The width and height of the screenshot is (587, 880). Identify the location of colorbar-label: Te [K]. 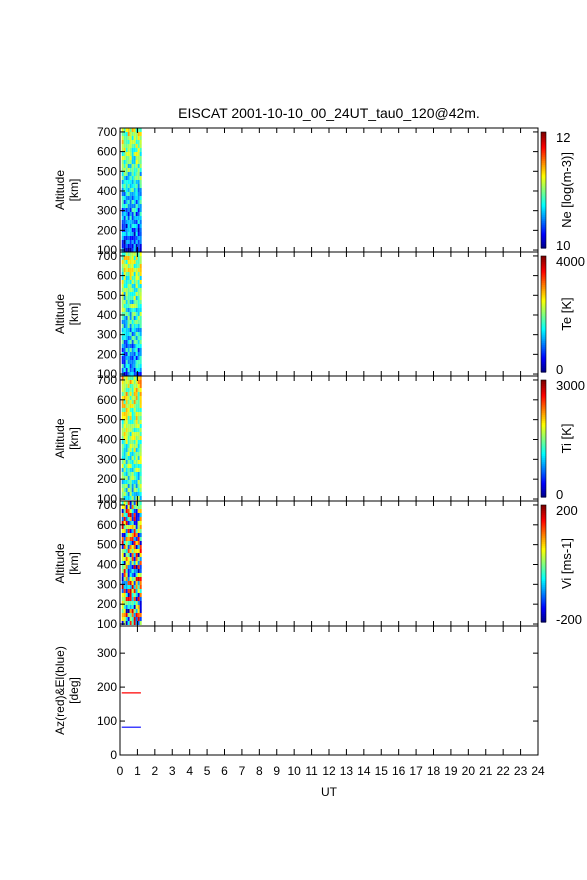
(566, 313).